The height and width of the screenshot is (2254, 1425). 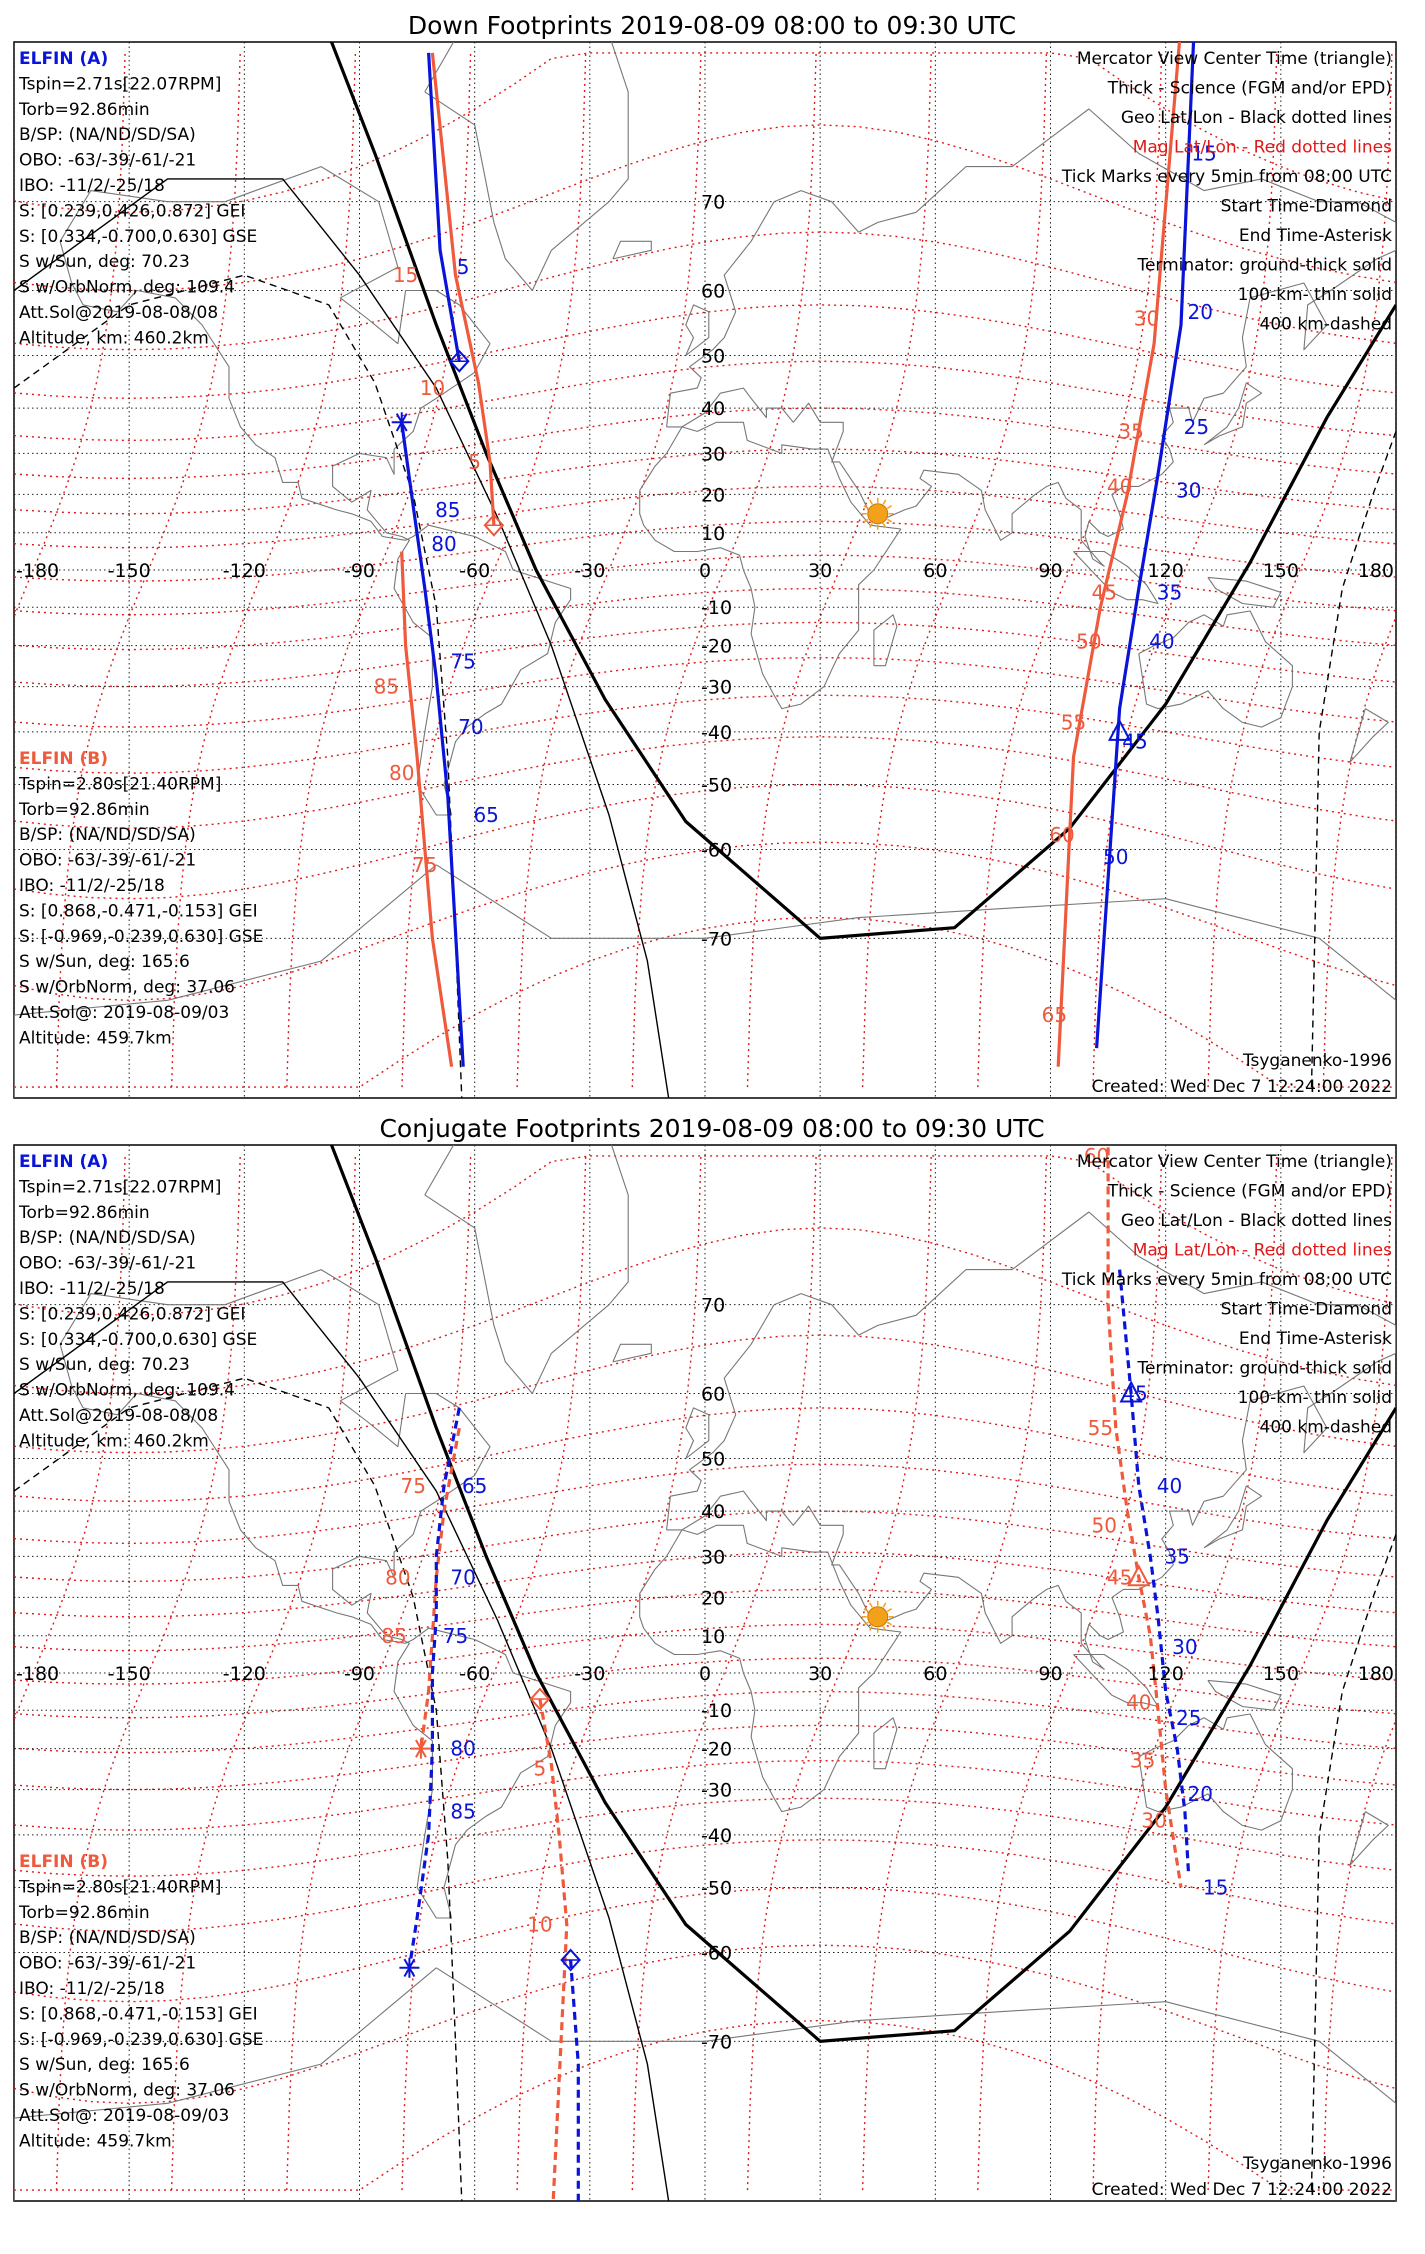 What do you see at coordinates (447, 510) in the screenshot?
I see `track-time-label: 85` at bounding box center [447, 510].